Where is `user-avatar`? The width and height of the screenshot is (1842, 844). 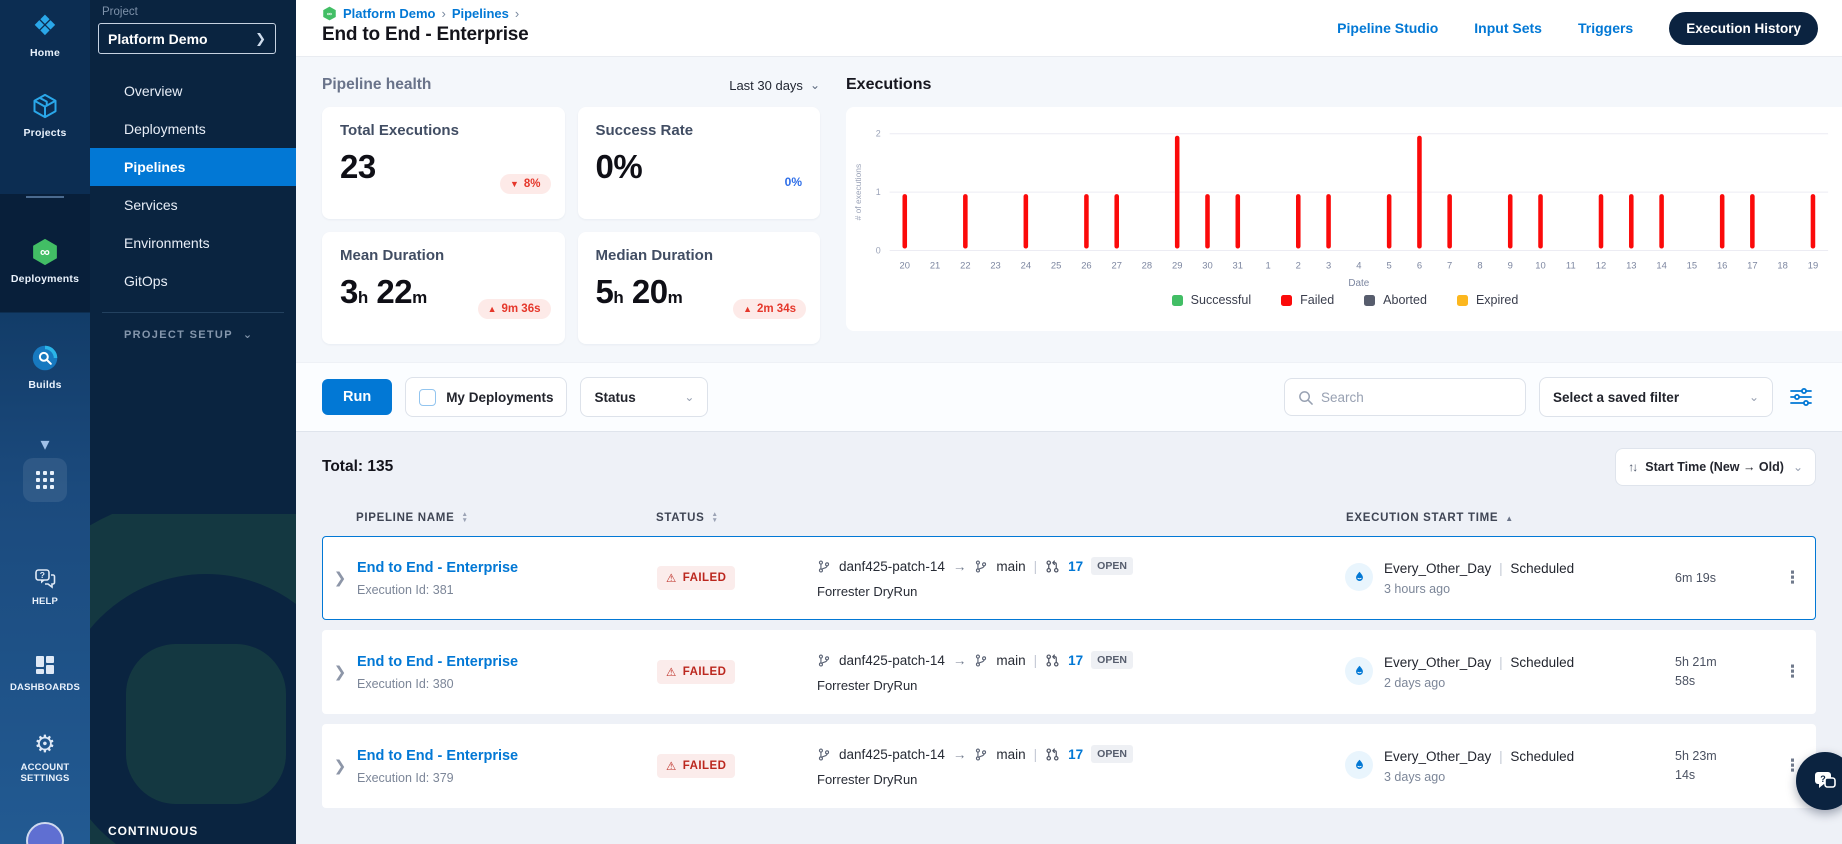
user-avatar is located at coordinates (45, 833).